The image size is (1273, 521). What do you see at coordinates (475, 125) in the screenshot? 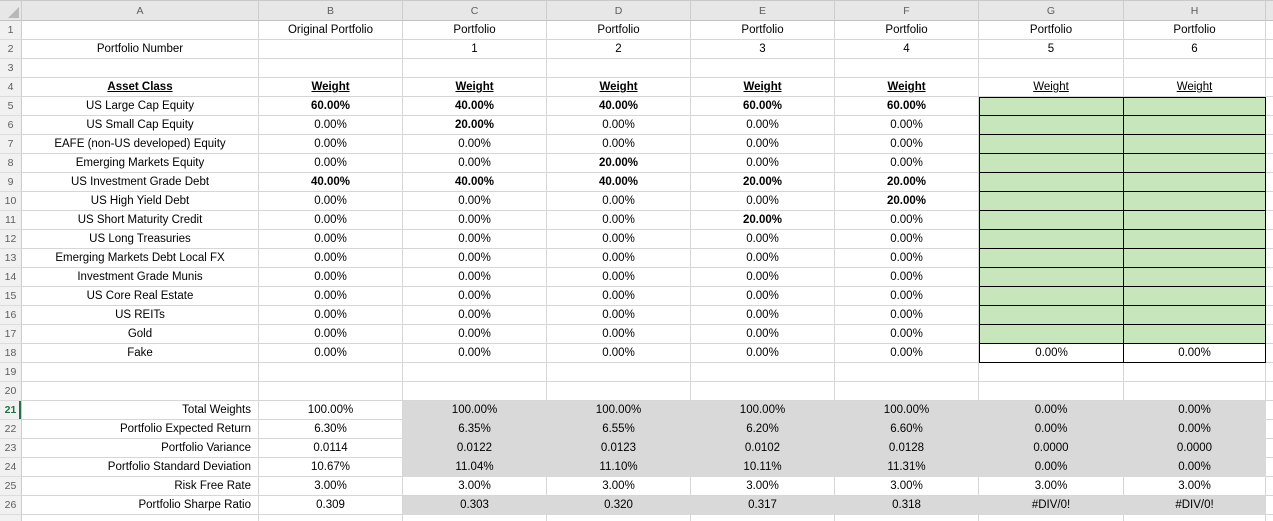
I see `cell-C6: 20.00%` at bounding box center [475, 125].